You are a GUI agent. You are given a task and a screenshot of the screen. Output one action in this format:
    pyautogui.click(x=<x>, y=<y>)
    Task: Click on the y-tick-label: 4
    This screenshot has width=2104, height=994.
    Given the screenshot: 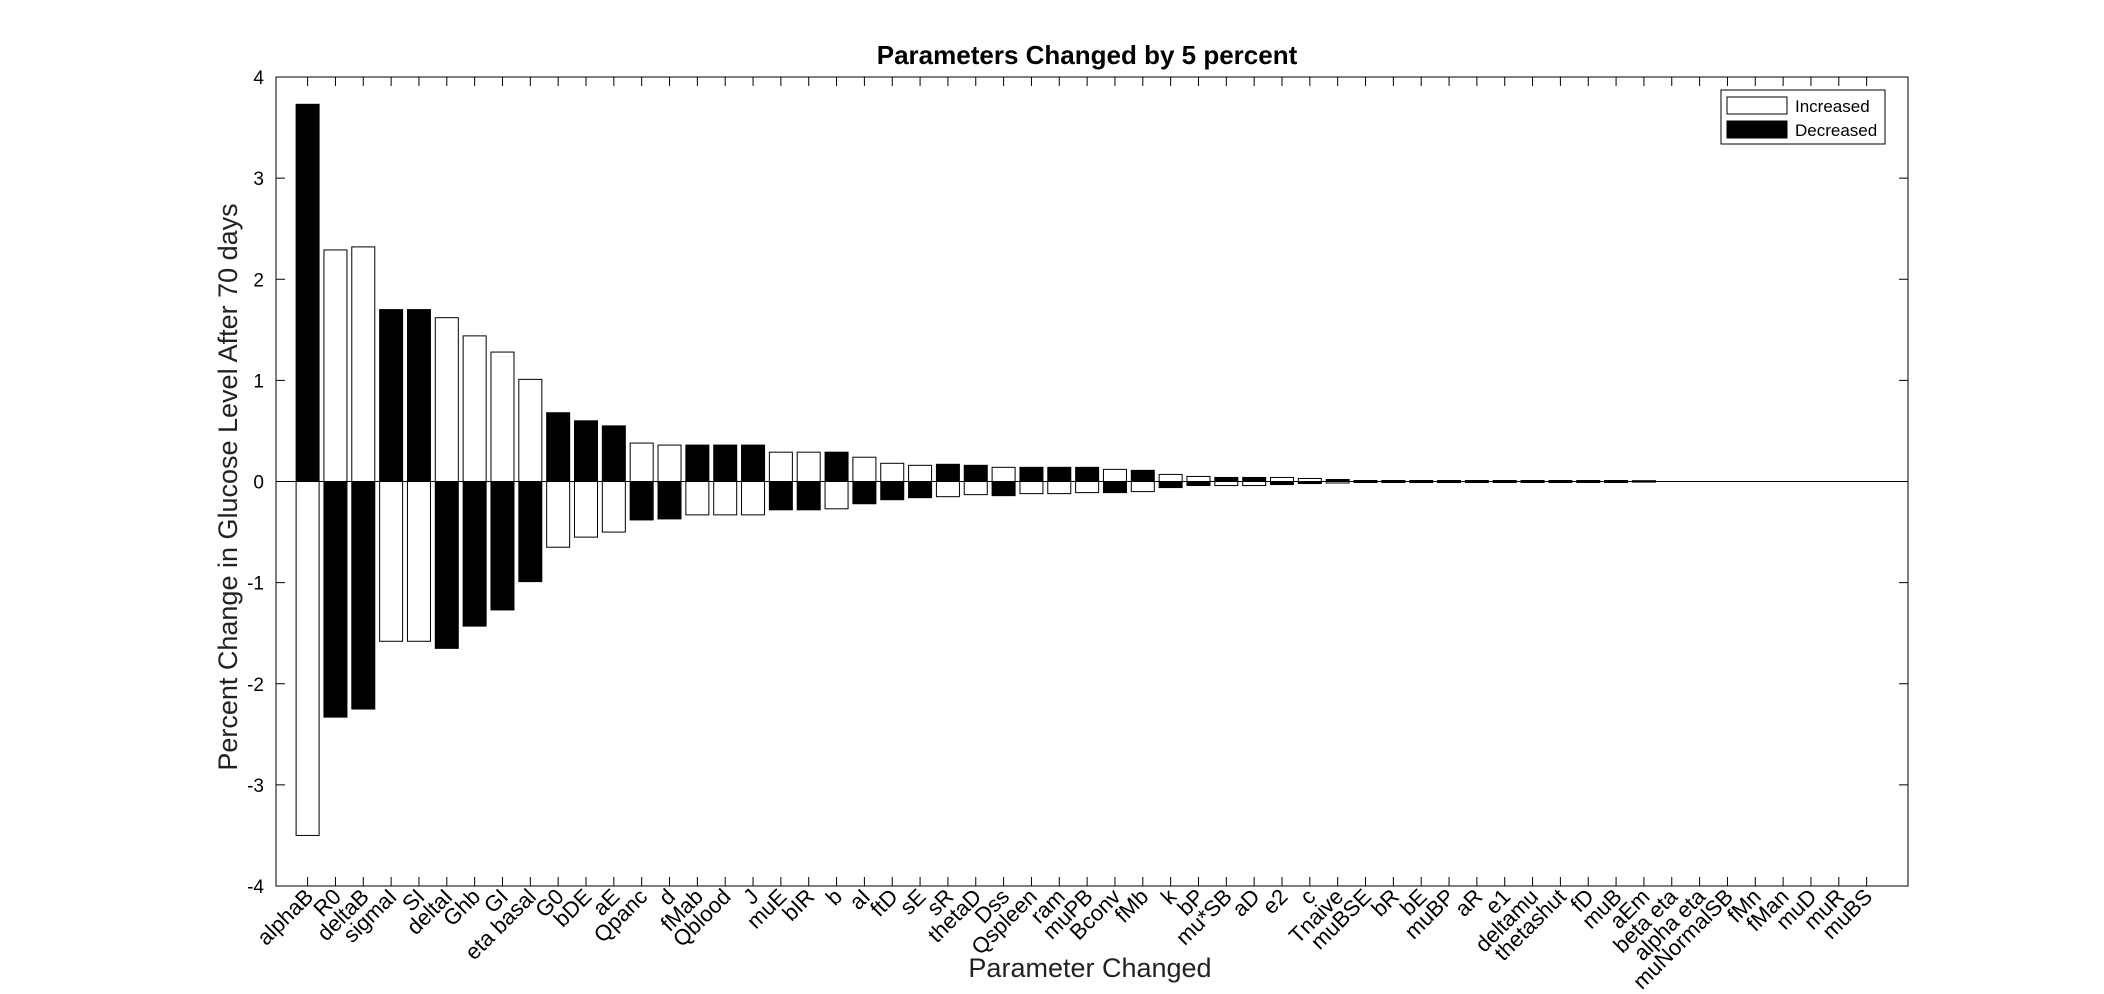 What is the action you would take?
    pyautogui.click(x=258, y=78)
    